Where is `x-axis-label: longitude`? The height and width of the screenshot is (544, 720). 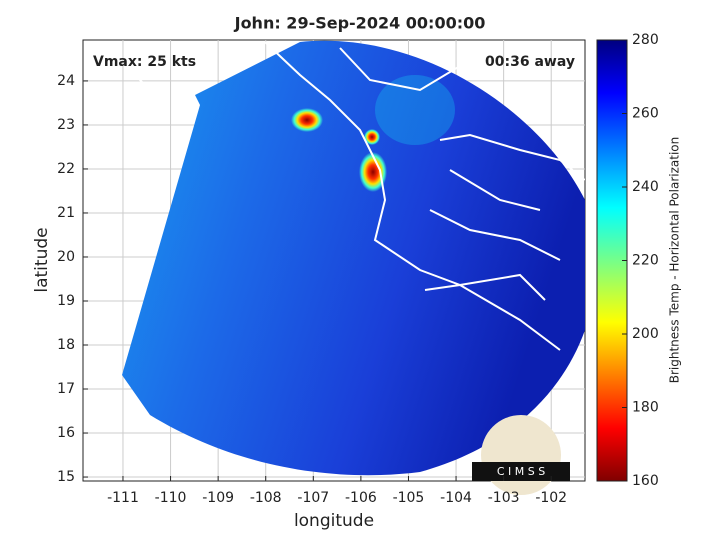
x-axis-label: longitude is located at coordinates (334, 521).